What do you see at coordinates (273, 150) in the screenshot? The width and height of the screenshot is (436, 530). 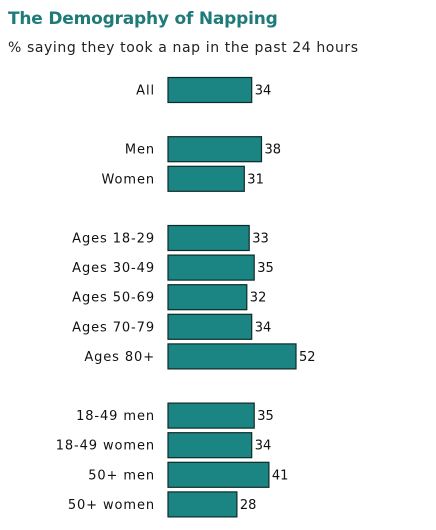 I see `data-label: 38` at bounding box center [273, 150].